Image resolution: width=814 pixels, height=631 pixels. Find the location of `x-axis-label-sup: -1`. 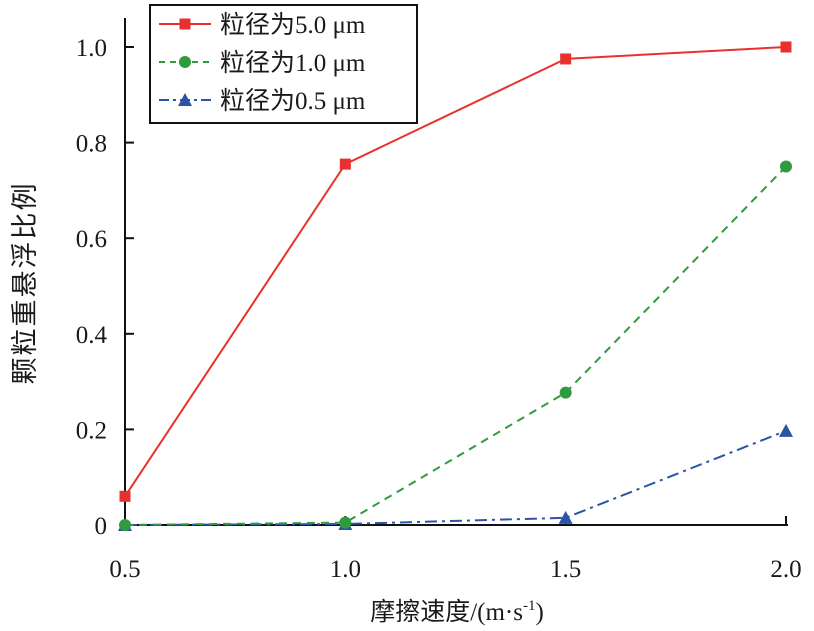

x-axis-label-sup: -1 is located at coordinates (529, 606).